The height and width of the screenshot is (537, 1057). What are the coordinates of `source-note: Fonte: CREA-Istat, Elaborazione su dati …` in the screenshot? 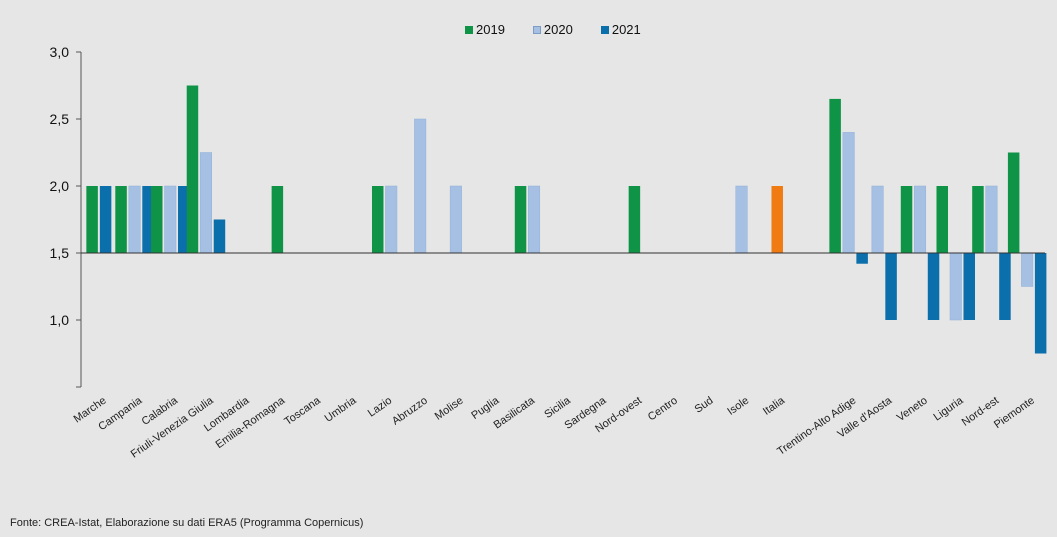 It's located at (187, 523).